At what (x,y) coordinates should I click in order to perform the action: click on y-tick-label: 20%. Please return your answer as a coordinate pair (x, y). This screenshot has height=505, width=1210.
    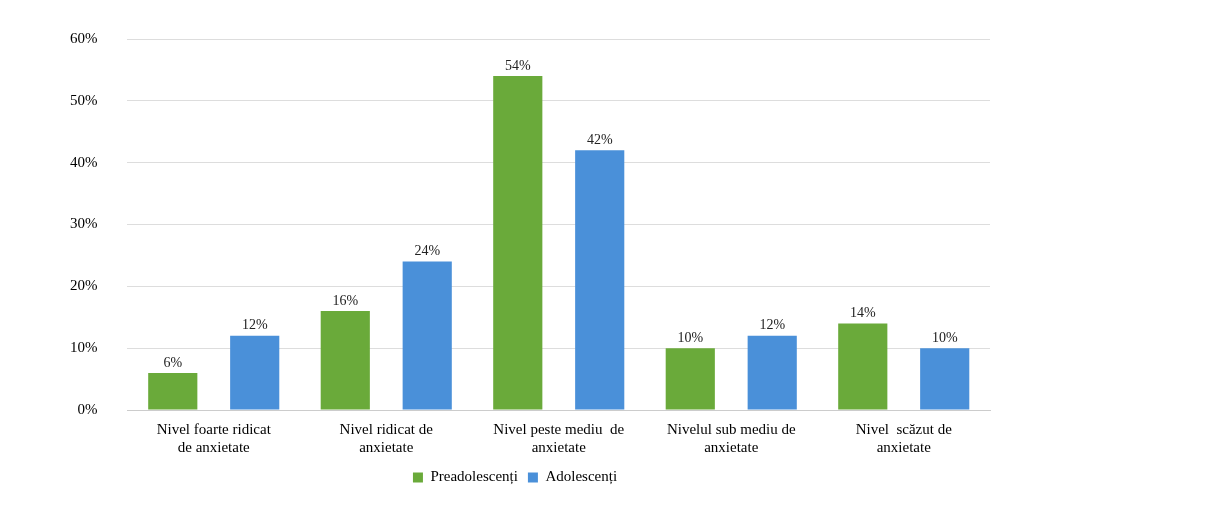
    Looking at the image, I should click on (84, 285).